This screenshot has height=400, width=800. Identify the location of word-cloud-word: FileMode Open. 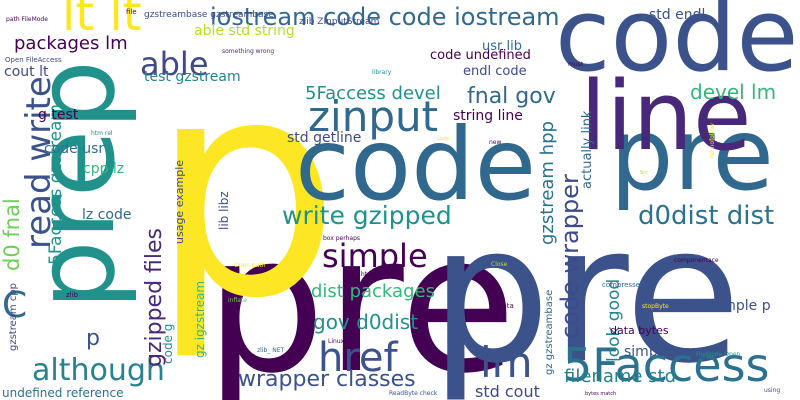
(718, 354).